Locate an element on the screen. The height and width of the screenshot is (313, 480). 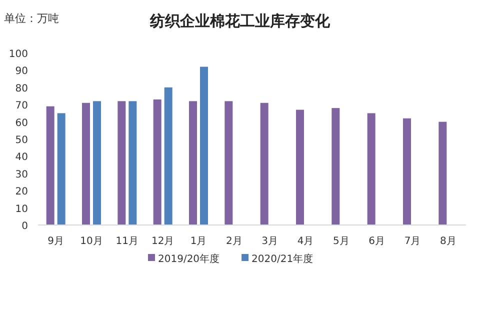
y-tick-label: 70 is located at coordinates (21, 106).